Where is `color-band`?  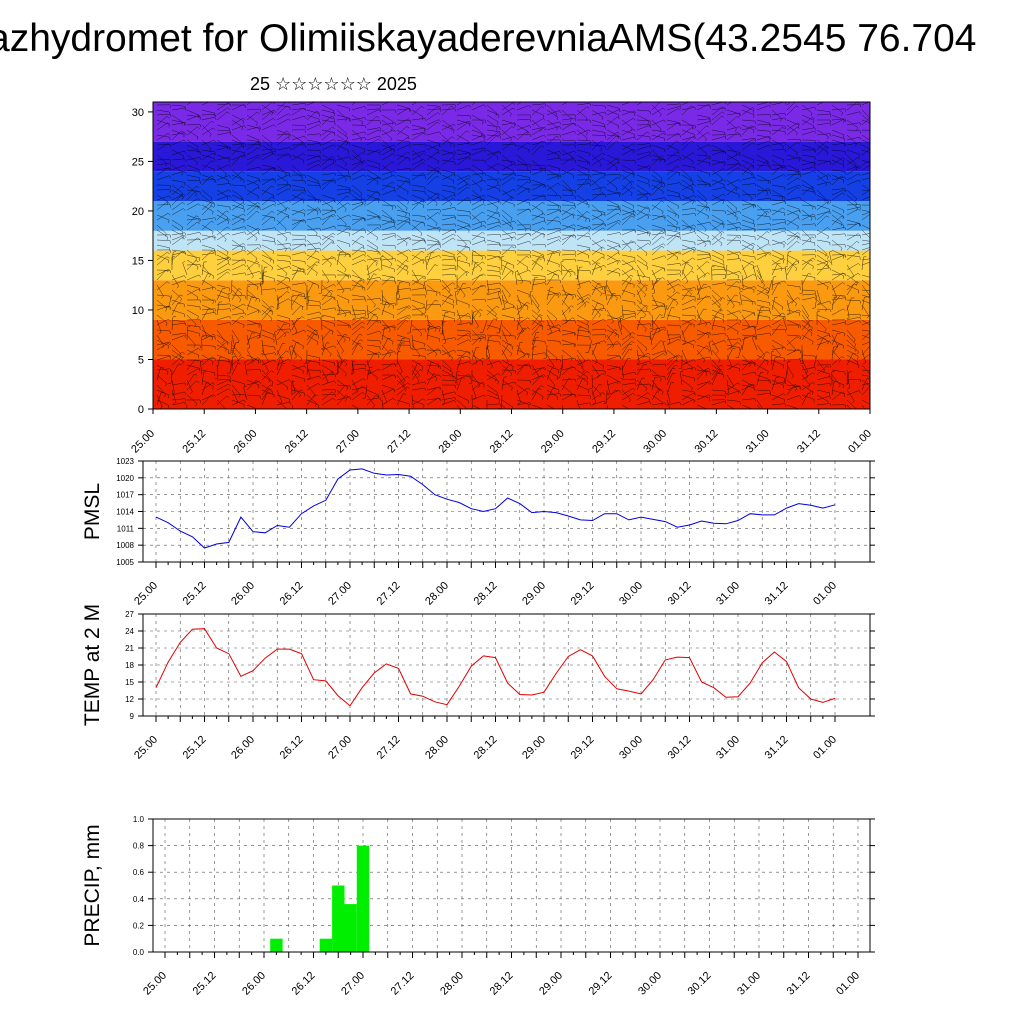 color-band is located at coordinates (511, 216).